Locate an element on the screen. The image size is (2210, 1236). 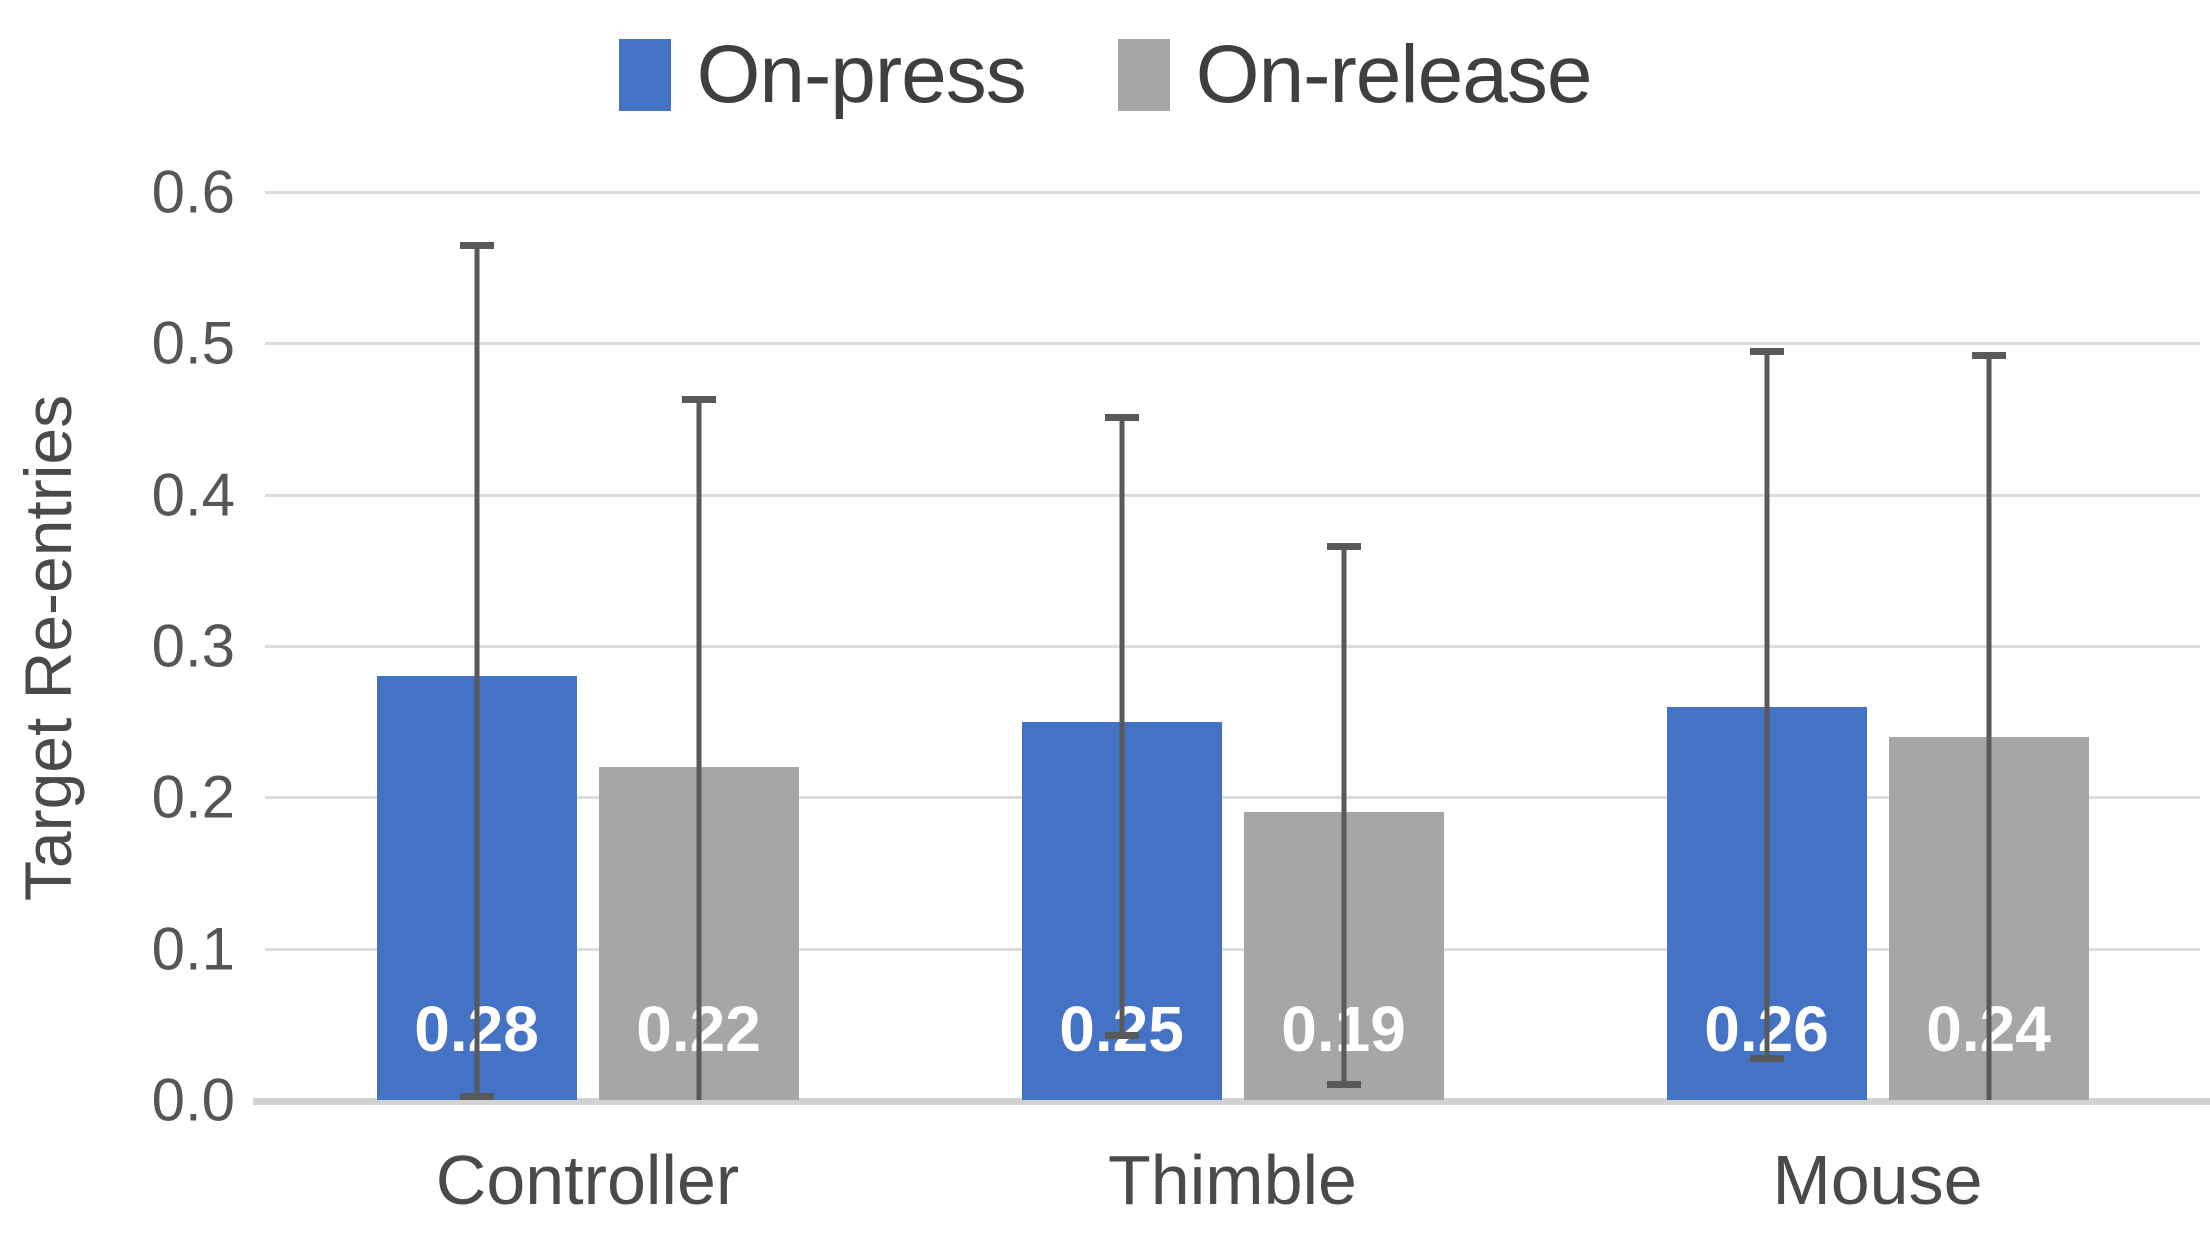
legend-label-on-release: On-release is located at coordinates (1394, 74).